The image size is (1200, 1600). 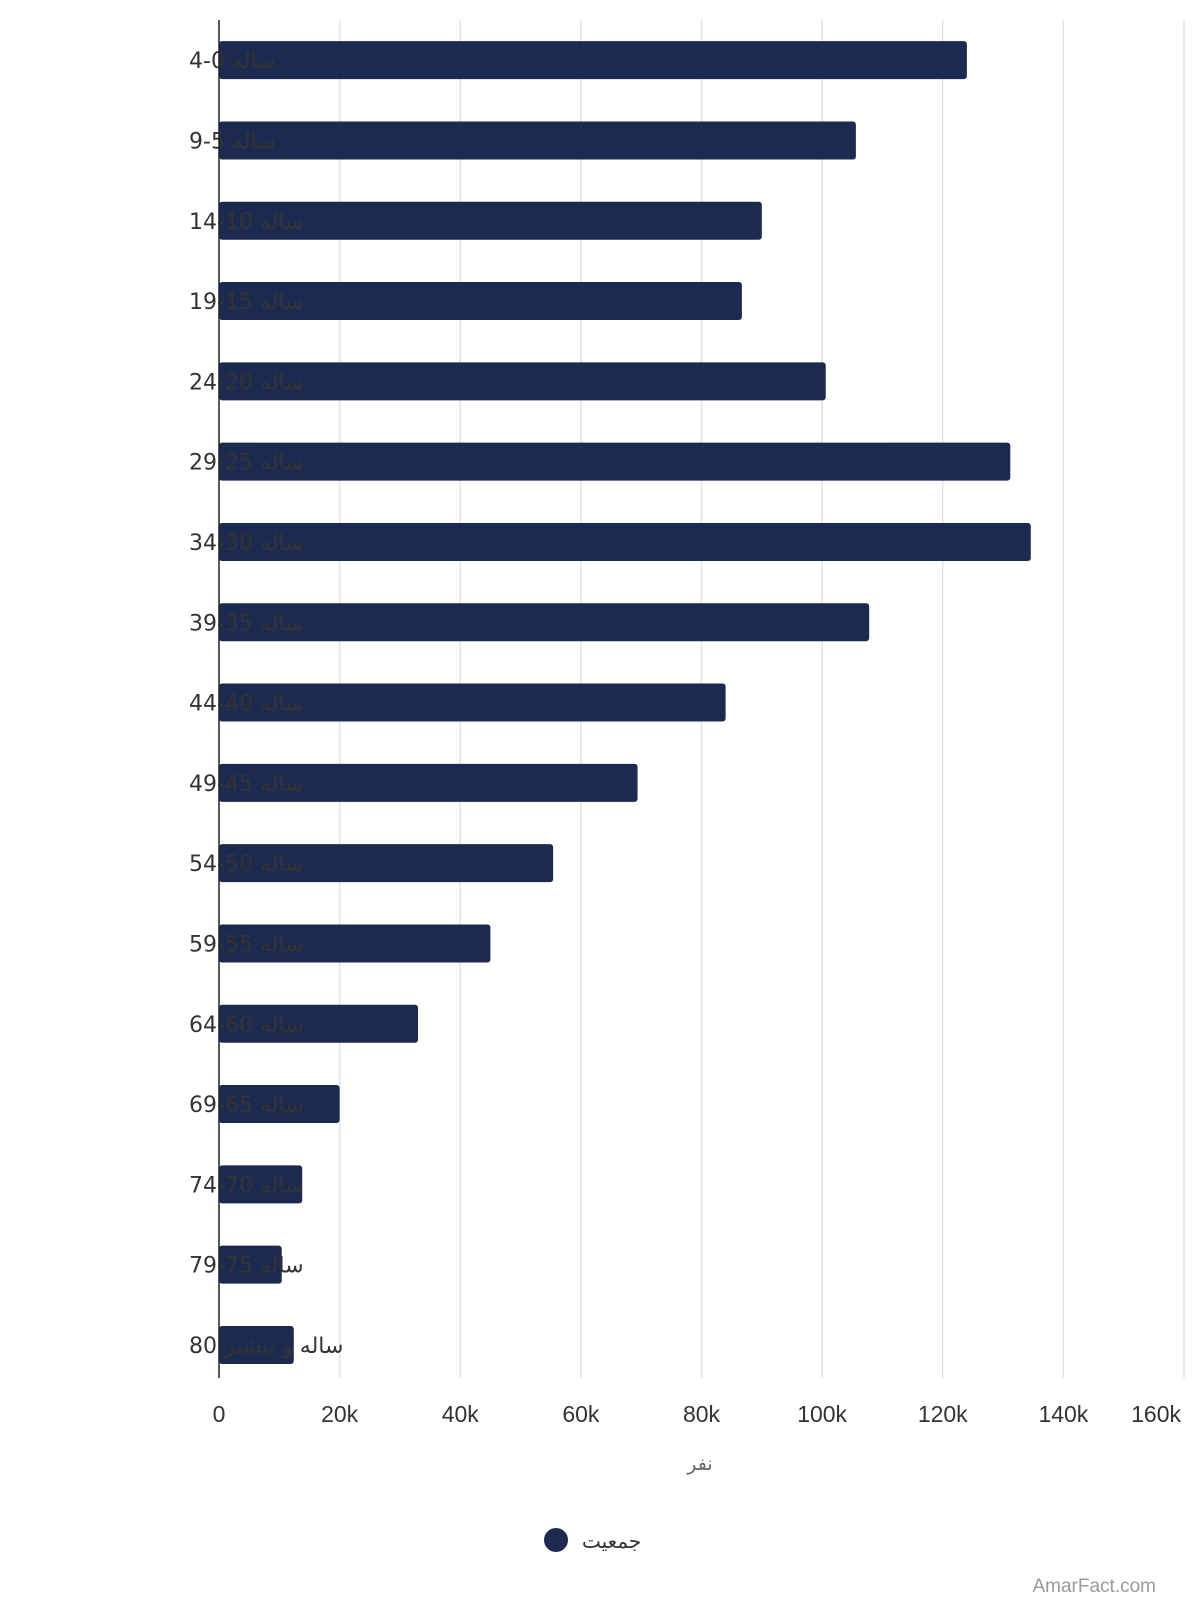 I want to click on category-label: ساله 70-74, so click(x=246, y=1185).